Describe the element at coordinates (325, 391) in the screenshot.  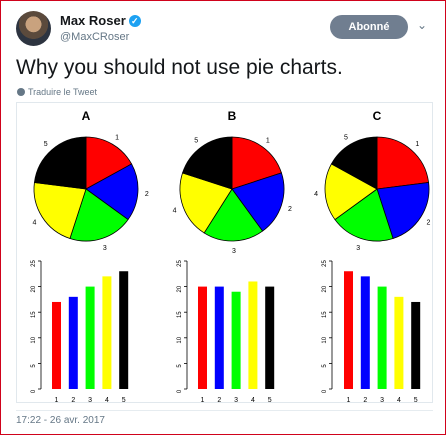
I see `bar-C-ytick-0: 0` at that location.